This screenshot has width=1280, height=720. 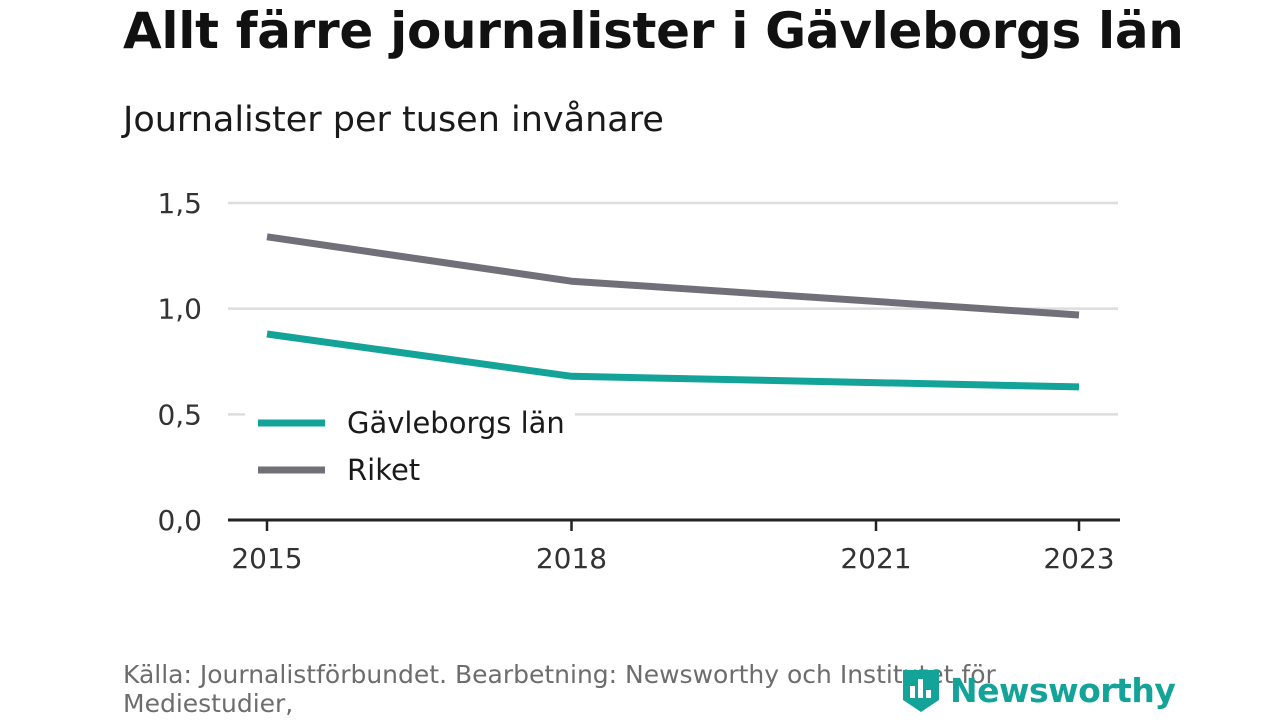 What do you see at coordinates (674, 546) in the screenshot?
I see `x-axis: 2015 2018 2021 2023` at bounding box center [674, 546].